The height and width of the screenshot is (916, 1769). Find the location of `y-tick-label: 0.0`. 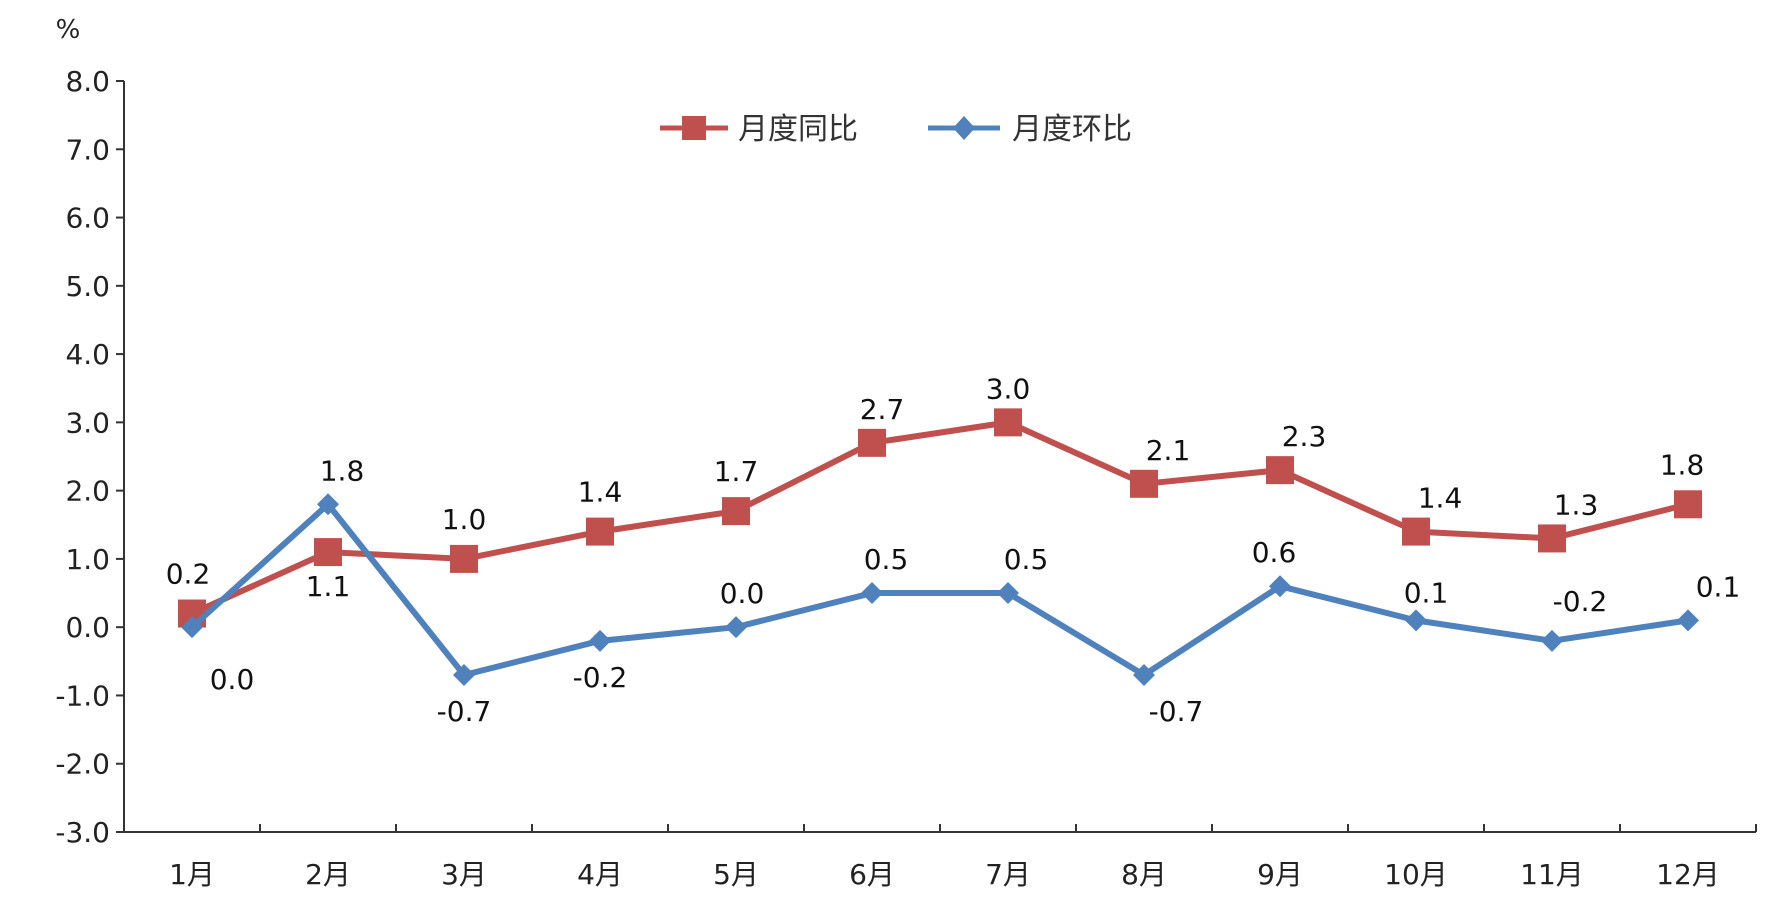

y-tick-label: 0.0 is located at coordinates (87, 627).